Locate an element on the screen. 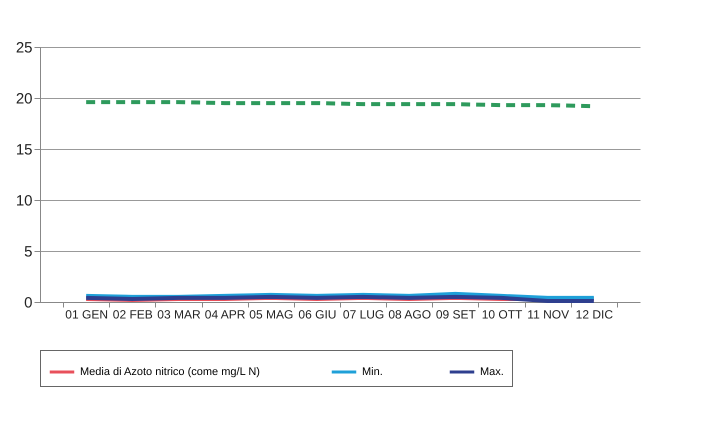 The image size is (703, 428). y-tick-label: 5 is located at coordinates (28, 252).